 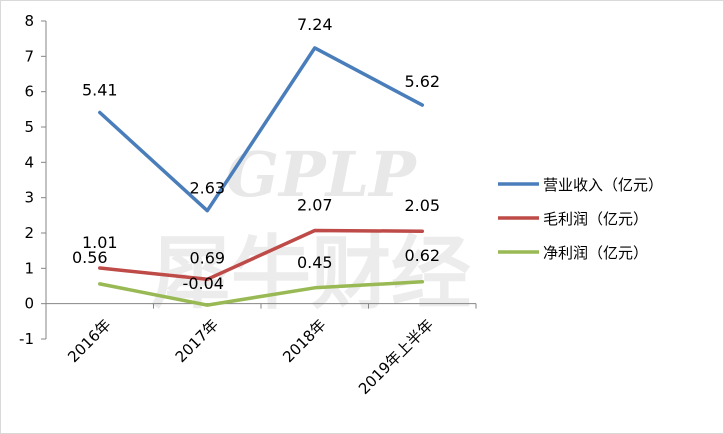 I want to click on x-tick-label: 2019年上半年, so click(x=396, y=357).